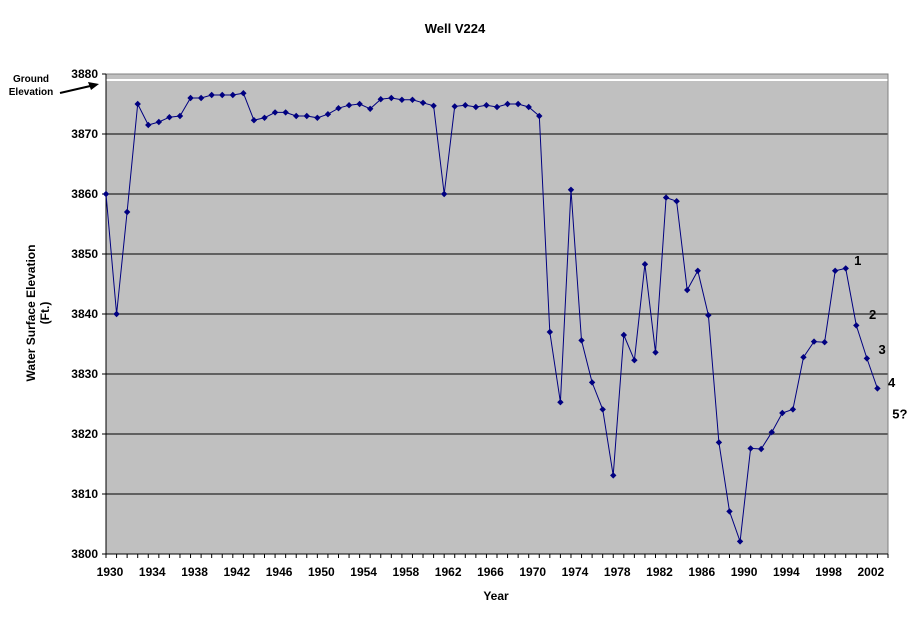 The height and width of the screenshot is (623, 911). I want to click on y-axis-title: Water Surface Elevation, so click(31, 313).